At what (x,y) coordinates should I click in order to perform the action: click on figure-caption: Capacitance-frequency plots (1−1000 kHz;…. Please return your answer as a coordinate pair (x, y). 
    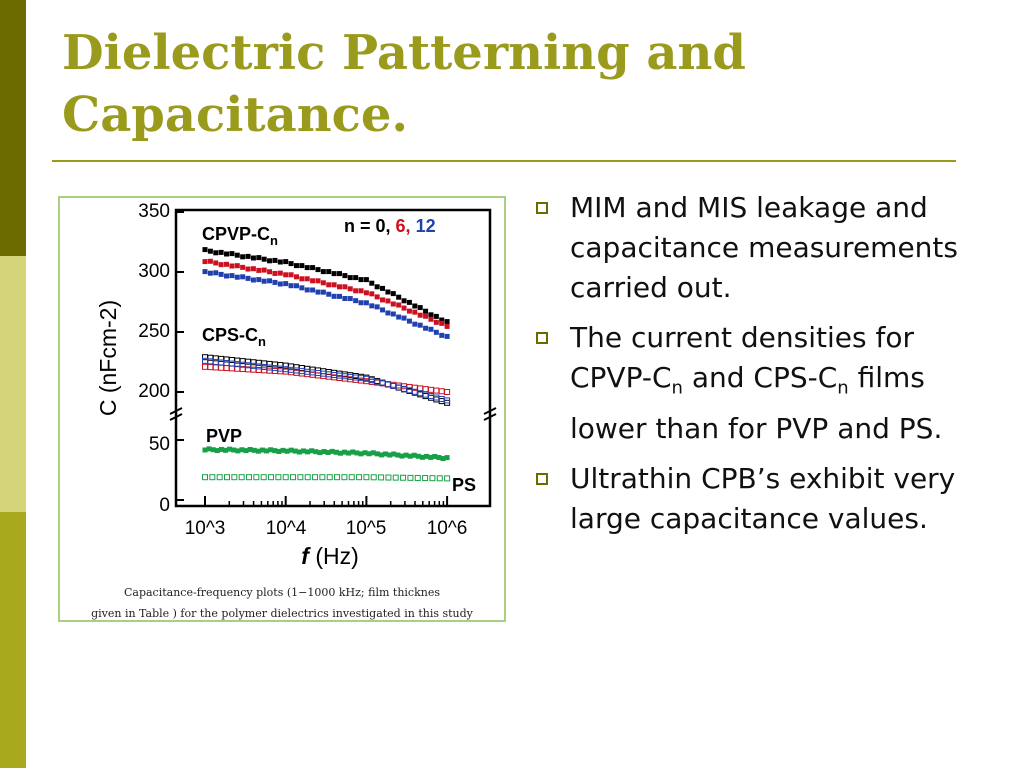
    Looking at the image, I should click on (282, 603).